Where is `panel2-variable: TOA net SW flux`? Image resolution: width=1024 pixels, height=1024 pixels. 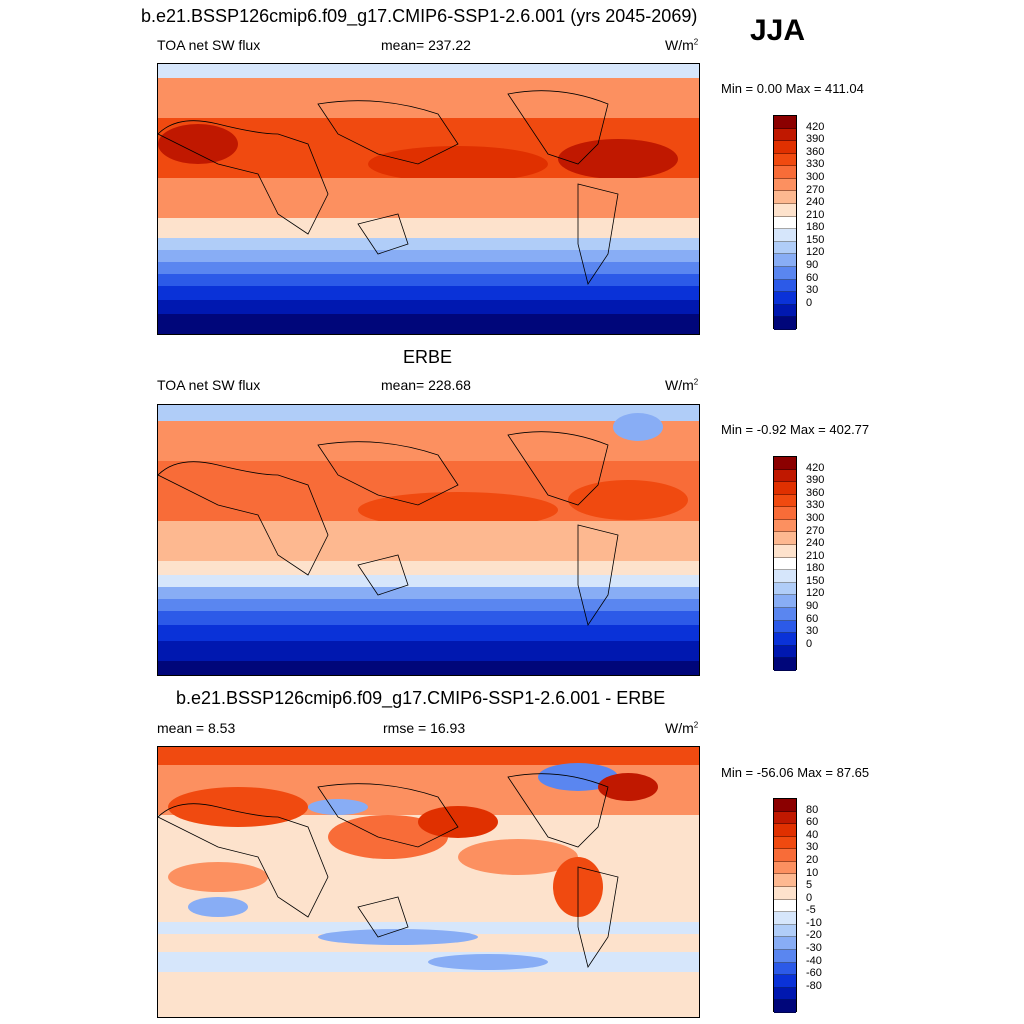 panel2-variable: TOA net SW flux is located at coordinates (209, 385).